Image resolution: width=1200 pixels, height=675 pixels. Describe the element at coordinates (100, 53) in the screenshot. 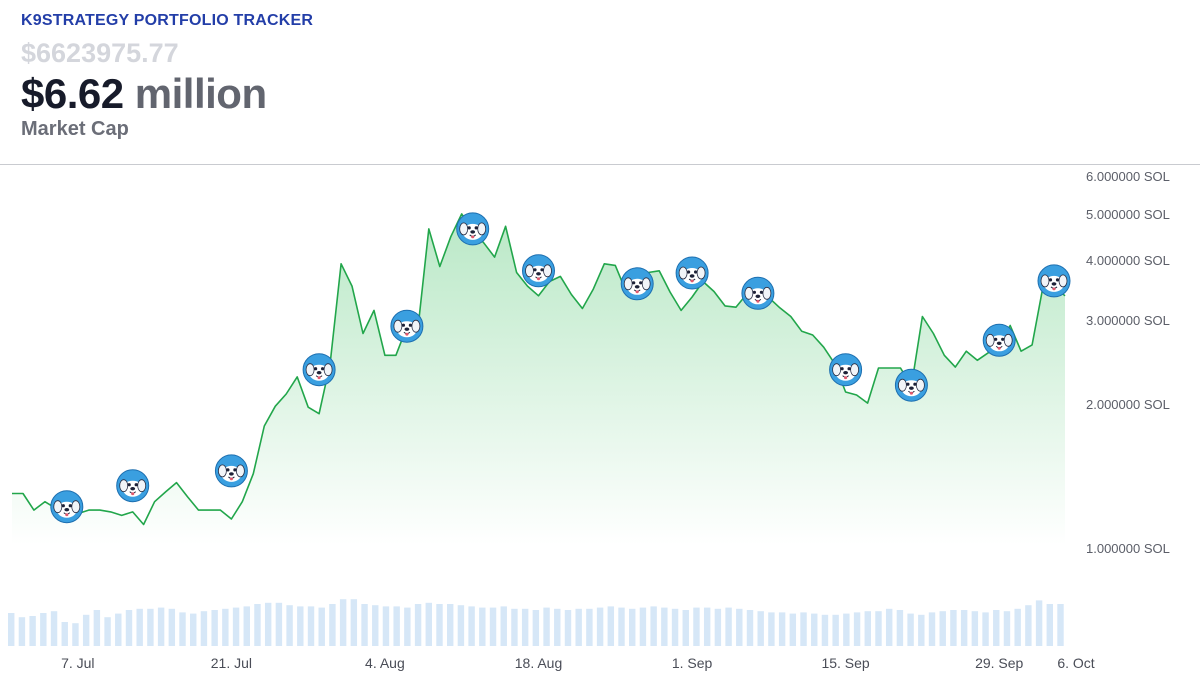

I see `exact-market-cap: $6623975.77` at that location.